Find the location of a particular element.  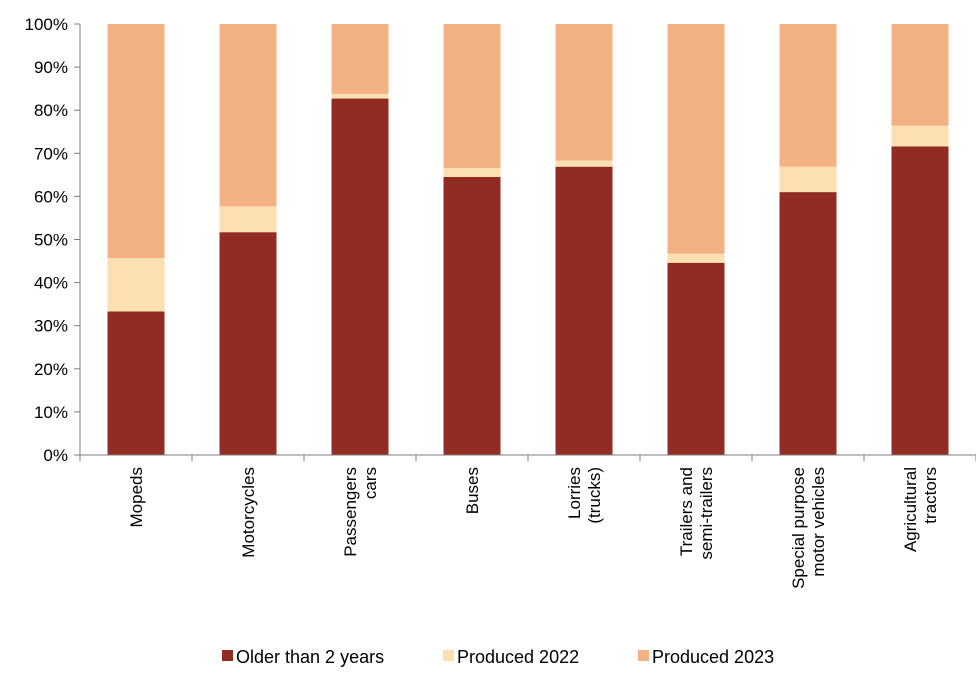

y-tick-label: 90% is located at coordinates (51, 67).